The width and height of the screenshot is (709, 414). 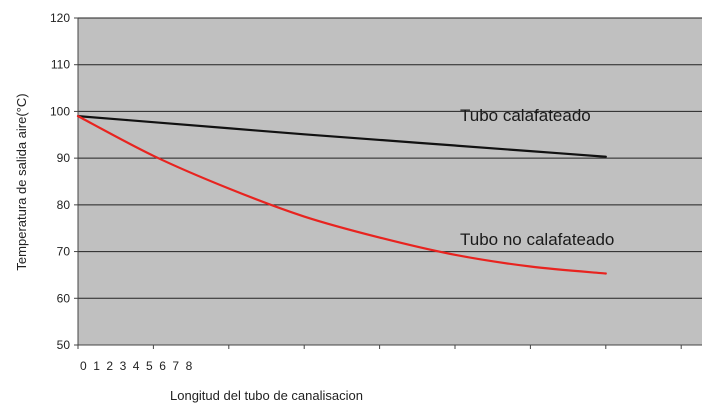 I want to click on y-tick-label: 80, so click(x=64, y=205).